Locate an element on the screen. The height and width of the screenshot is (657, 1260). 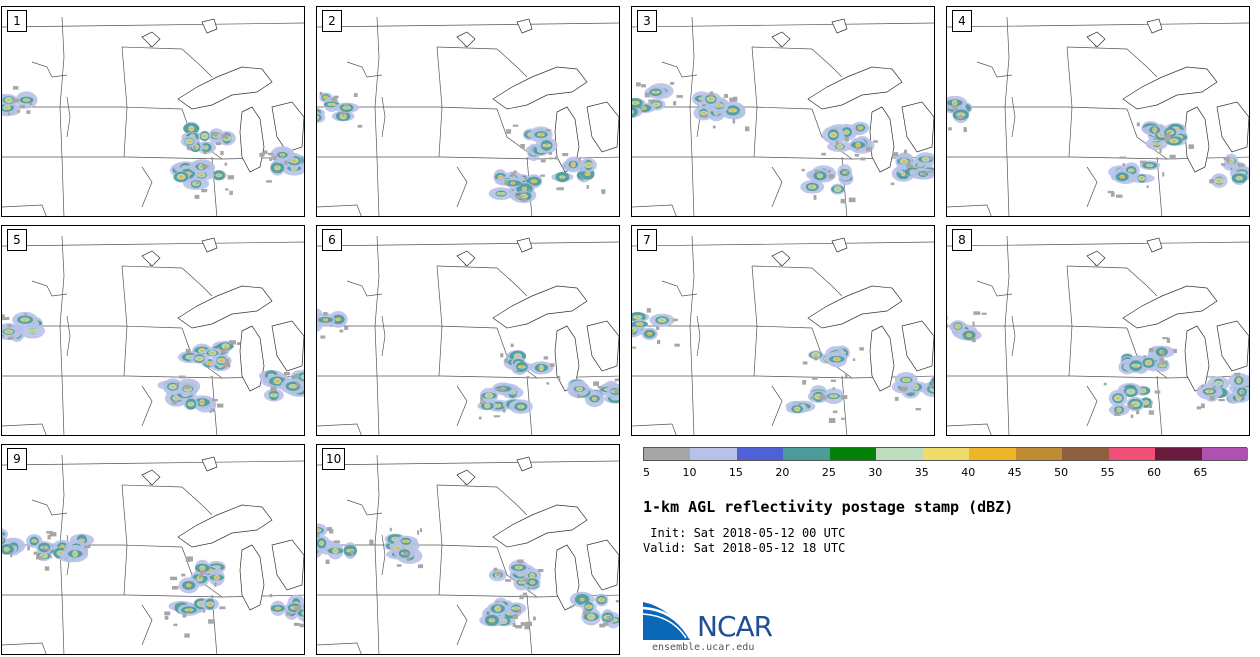
colorbar-segment is located at coordinates (1225, 454).